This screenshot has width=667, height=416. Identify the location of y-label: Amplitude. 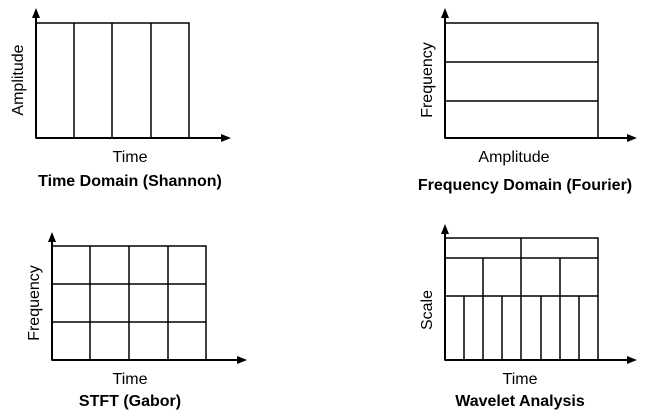
(18, 79).